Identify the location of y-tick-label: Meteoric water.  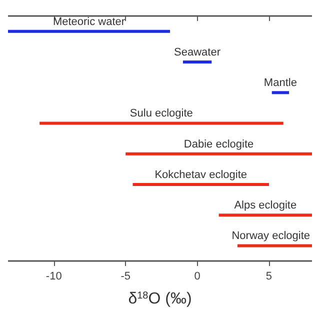
(89, 22).